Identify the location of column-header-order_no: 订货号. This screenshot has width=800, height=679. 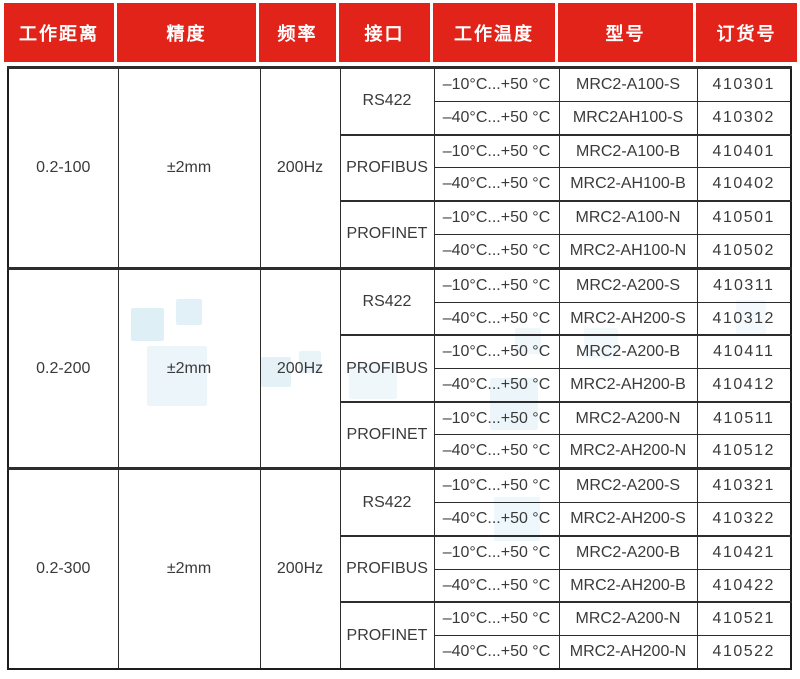
(746, 32).